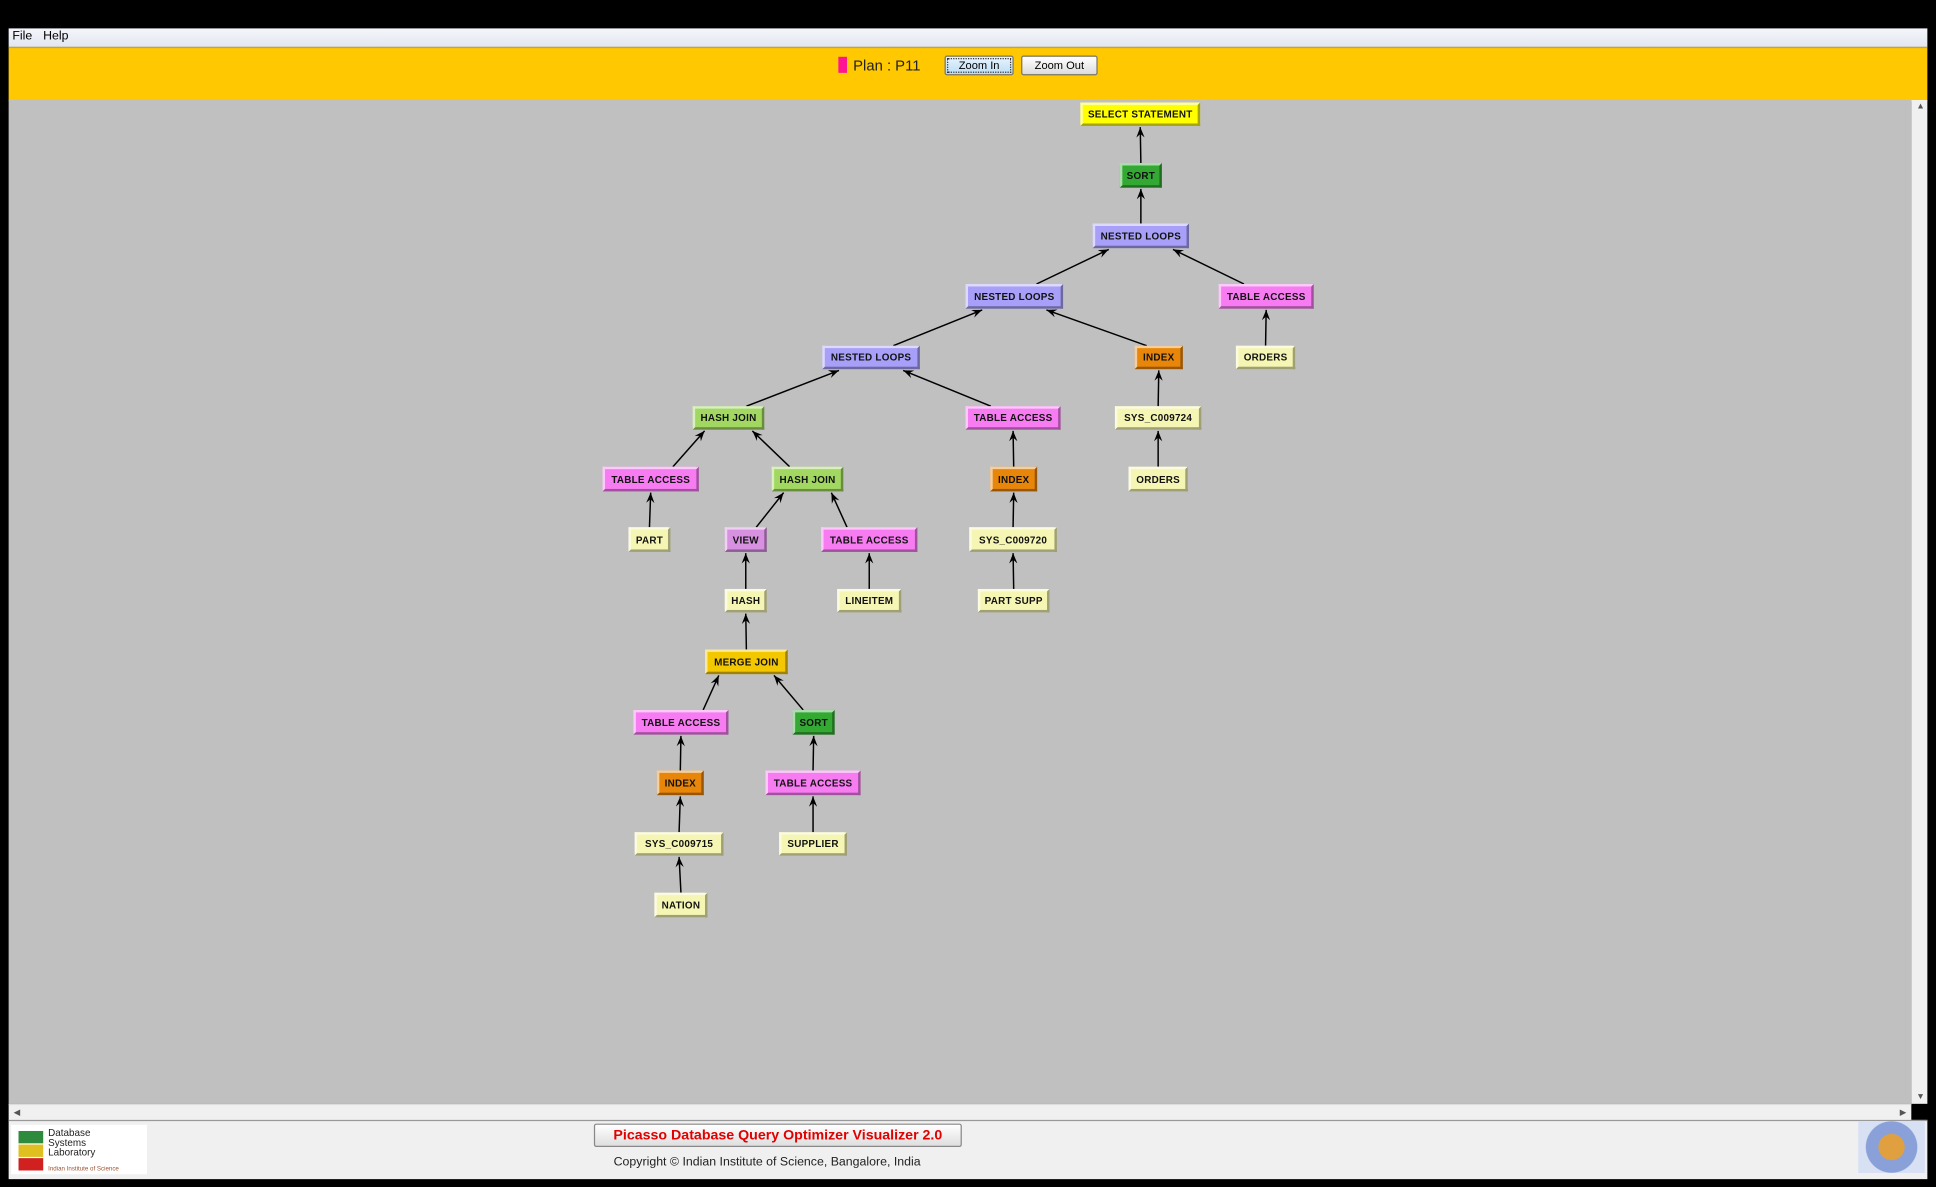 The width and height of the screenshot is (1936, 1187). Describe the element at coordinates (1013, 600) in the screenshot. I see `plan-node-object: PART SUPP` at that location.